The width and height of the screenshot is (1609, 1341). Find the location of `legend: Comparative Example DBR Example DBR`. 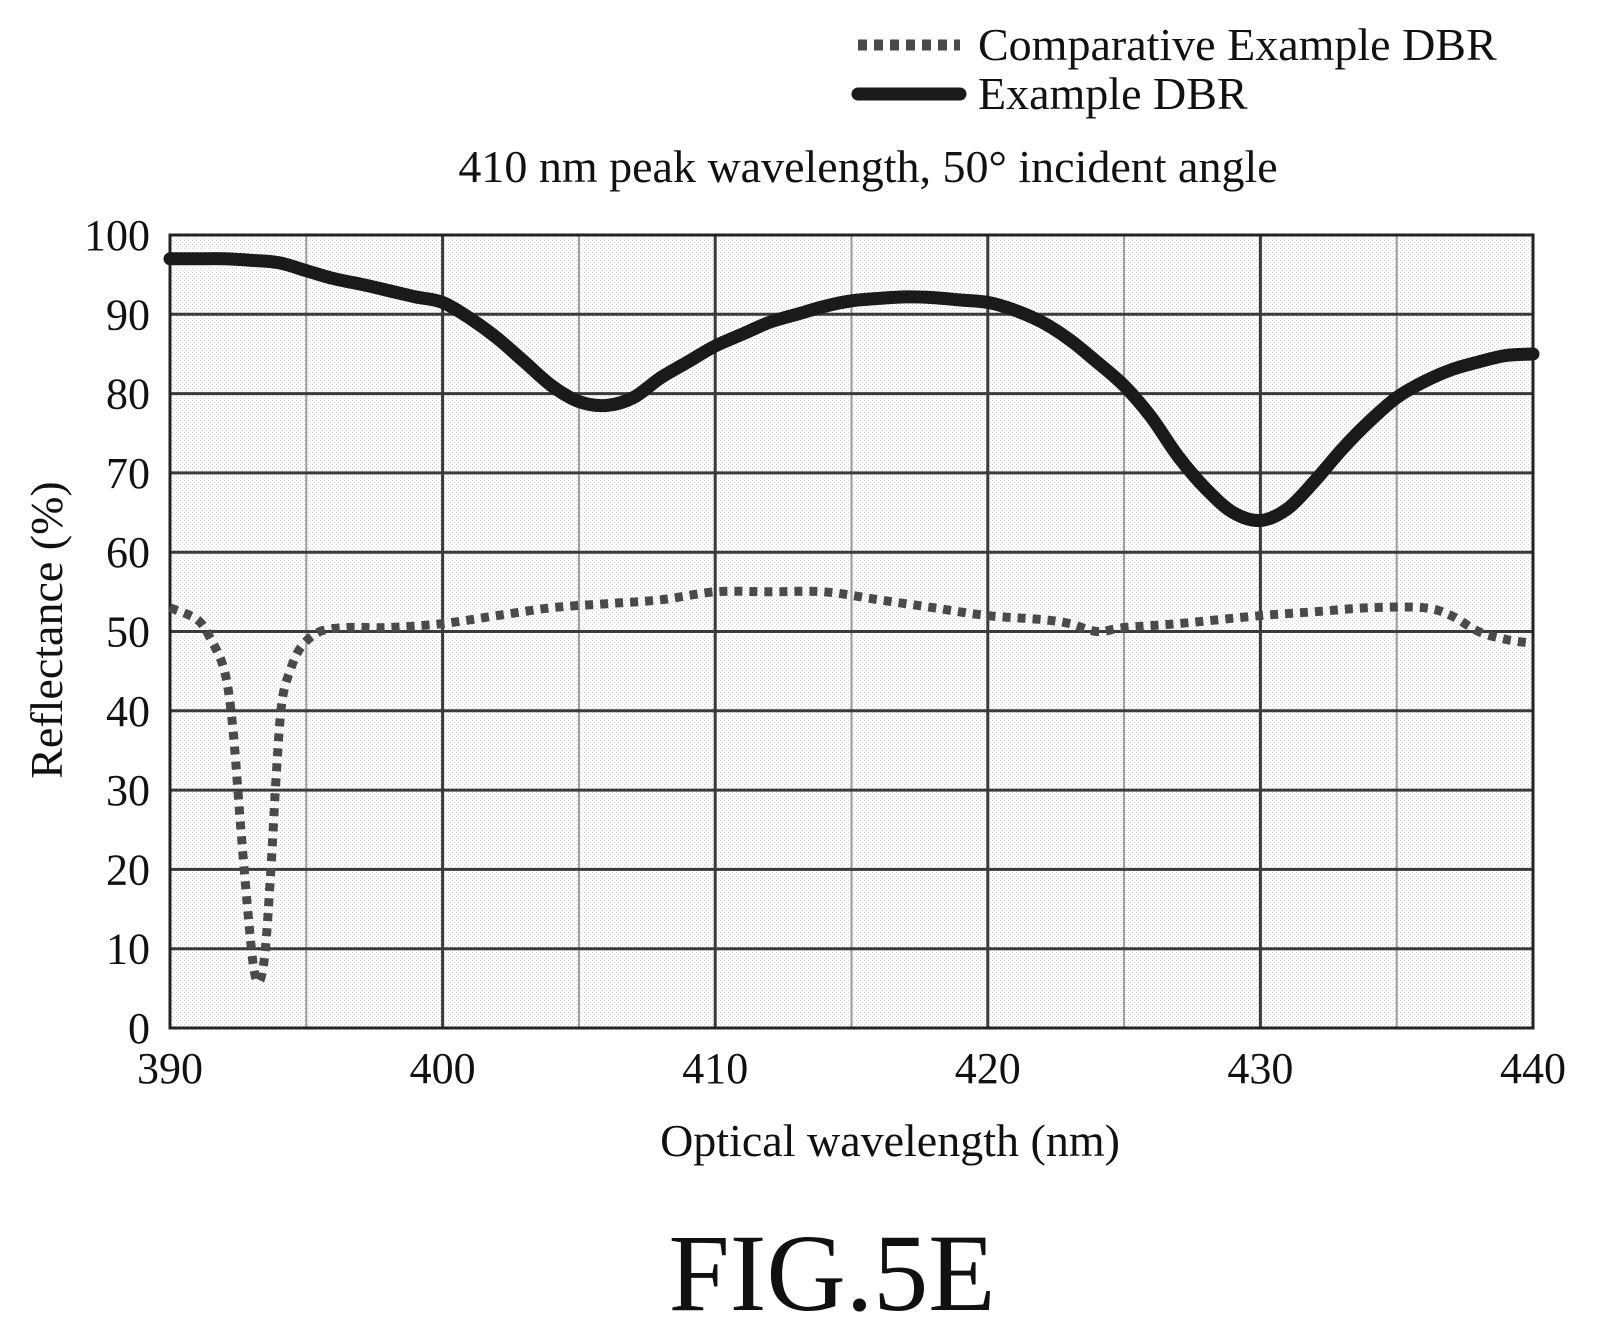

legend: Comparative Example DBR Example DBR is located at coordinates (1174, 69).